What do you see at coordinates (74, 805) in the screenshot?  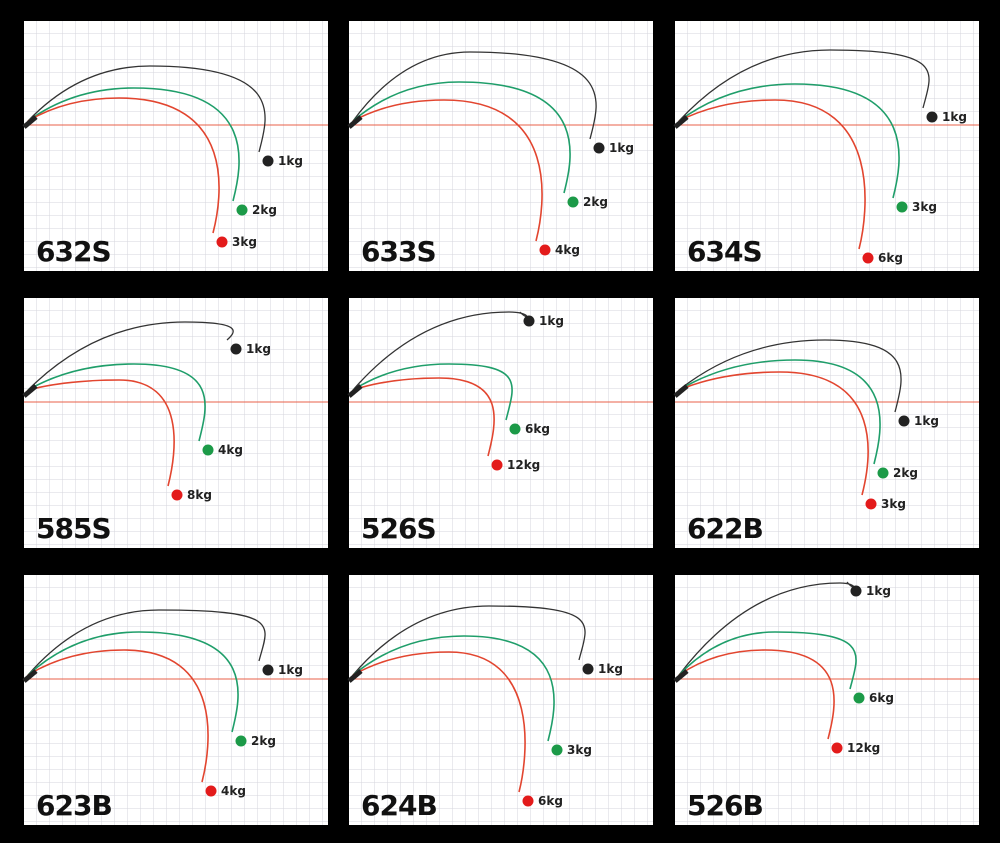 I see `model-label: 623B` at bounding box center [74, 805].